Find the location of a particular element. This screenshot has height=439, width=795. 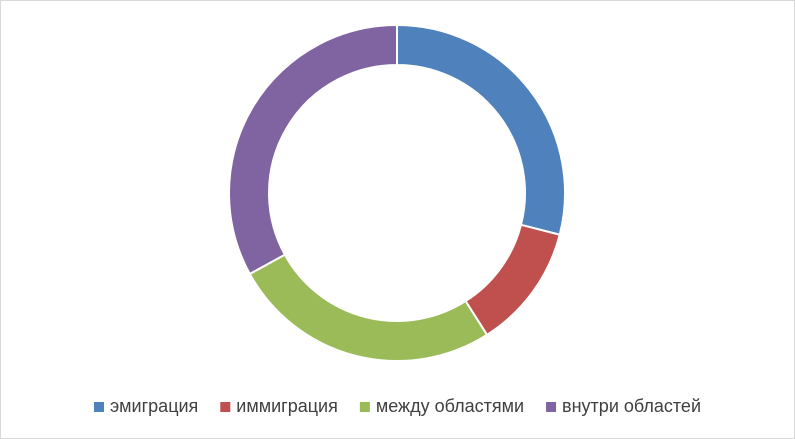

legend-item: внутри областей is located at coordinates (623, 406).